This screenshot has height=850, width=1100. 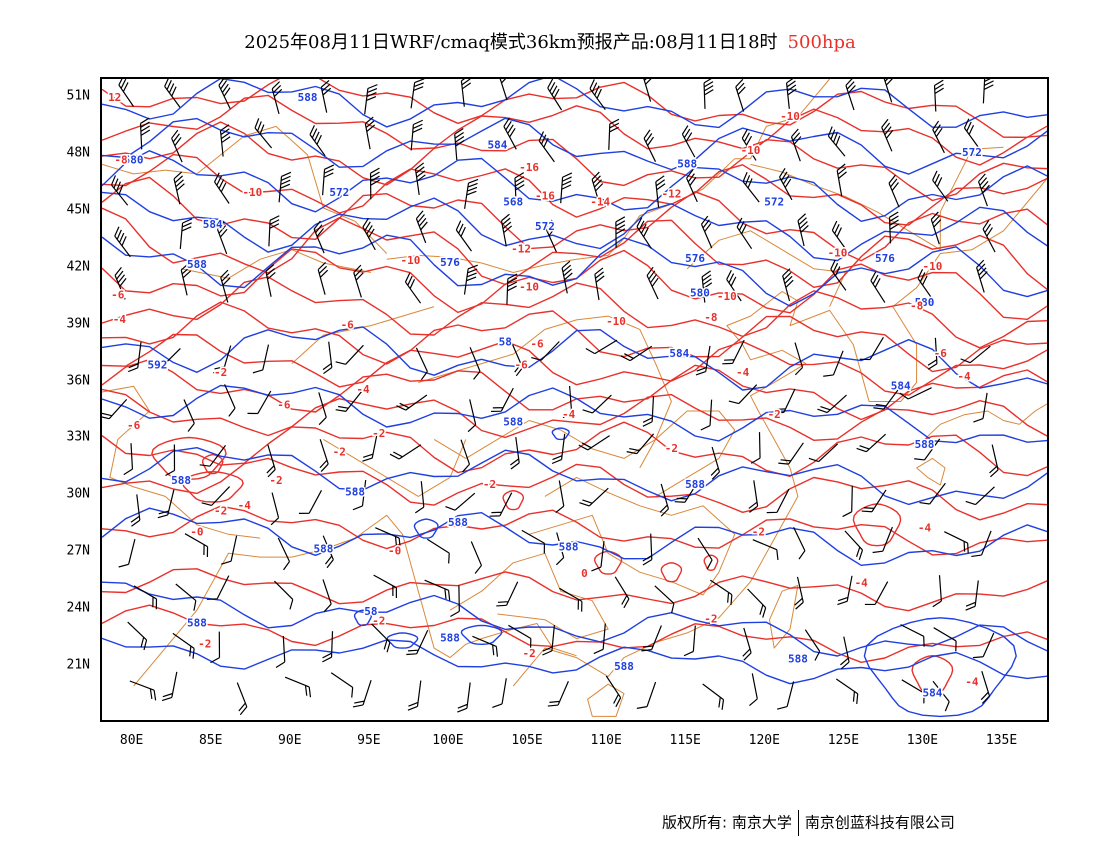 I want to click on height-closed-isoline, so click(x=363, y=618).